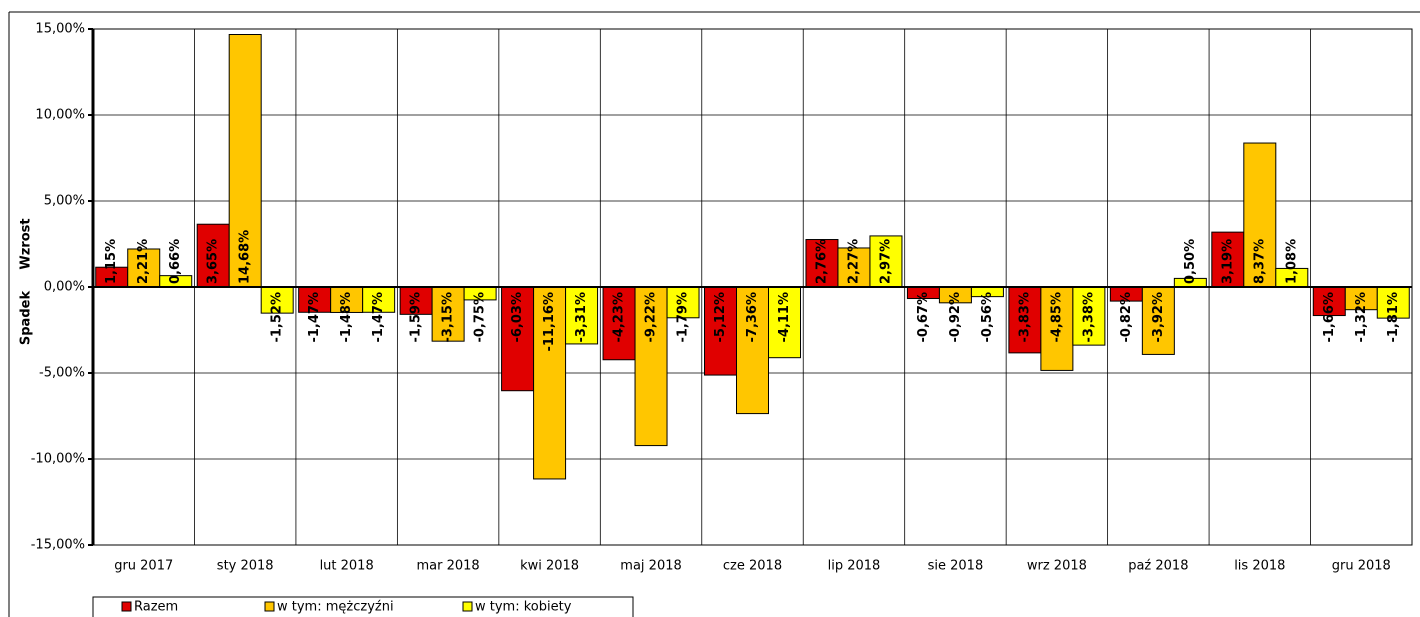 This screenshot has width=1420, height=617. I want to click on value-label: -0,56%, so click(987, 317).